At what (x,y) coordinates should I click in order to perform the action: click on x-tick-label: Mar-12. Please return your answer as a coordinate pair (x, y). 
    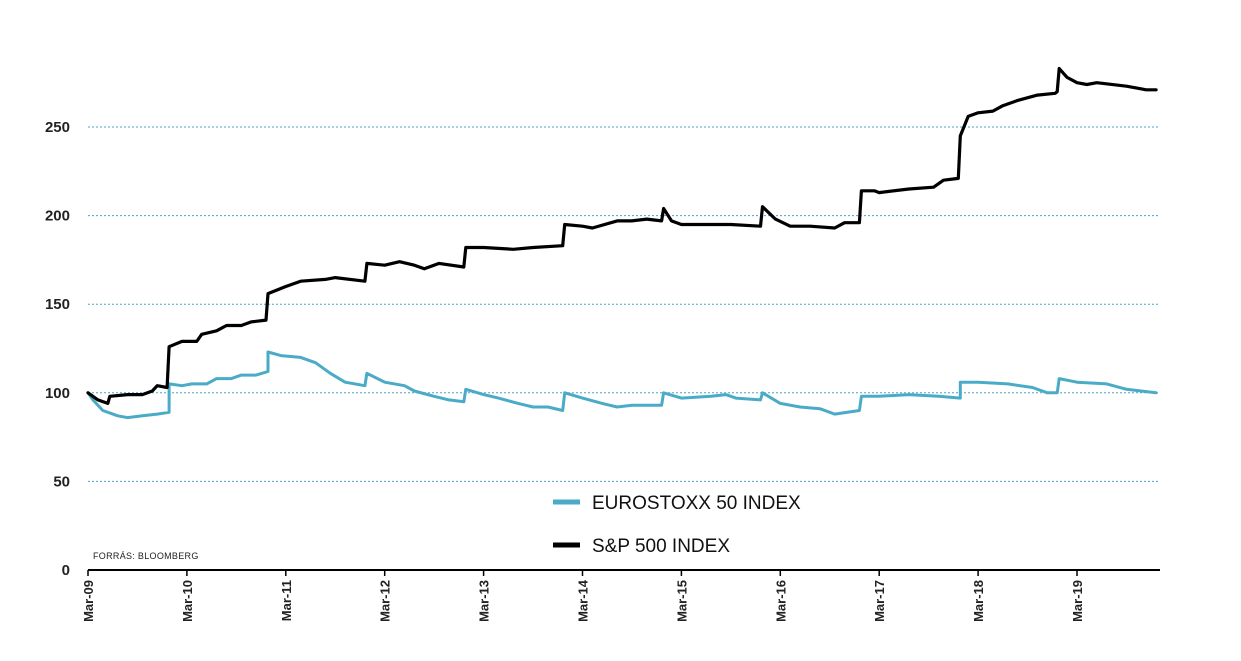
    Looking at the image, I should click on (385, 601).